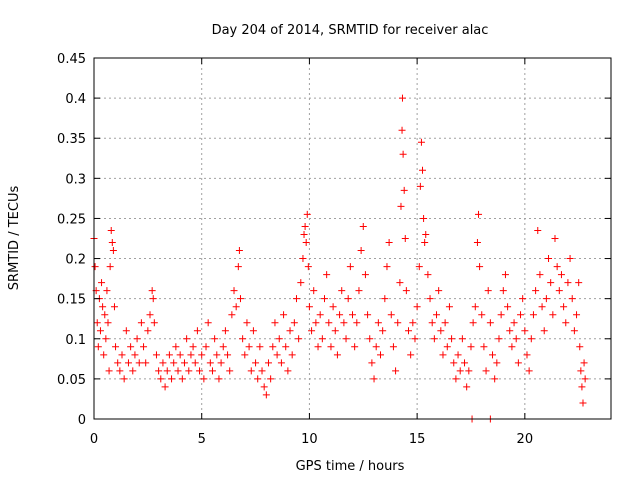 The image size is (640, 480). I want to click on x-tick-label: 10, so click(309, 439).